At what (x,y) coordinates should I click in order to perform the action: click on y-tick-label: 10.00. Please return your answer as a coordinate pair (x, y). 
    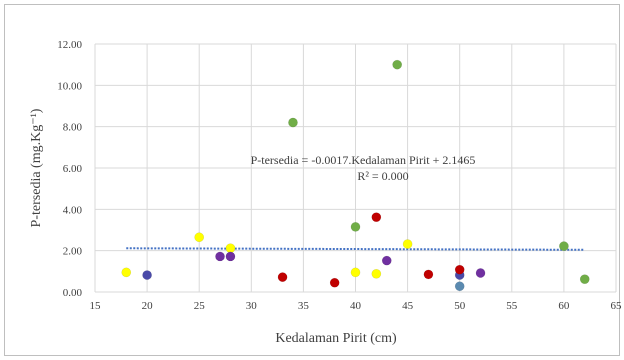
    Looking at the image, I should click on (69, 86).